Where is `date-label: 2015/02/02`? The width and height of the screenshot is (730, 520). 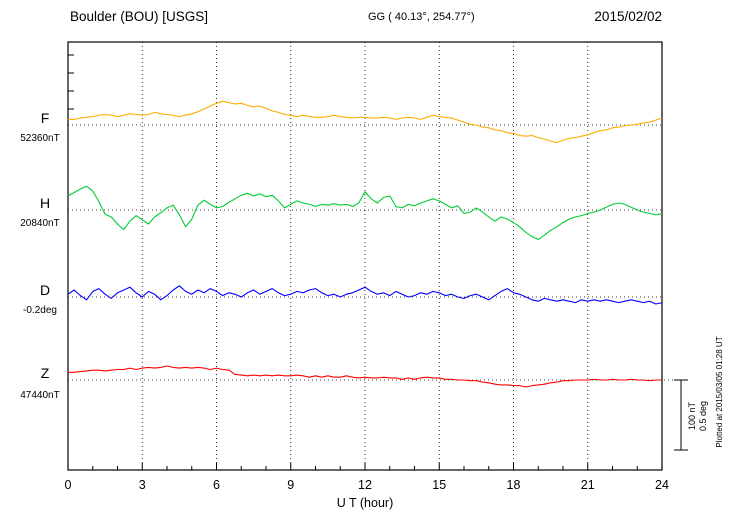 date-label: 2015/02/02 is located at coordinates (628, 16).